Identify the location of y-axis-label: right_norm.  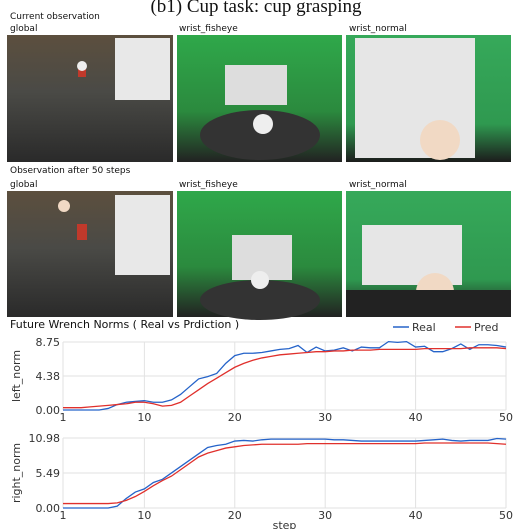
(16, 473).